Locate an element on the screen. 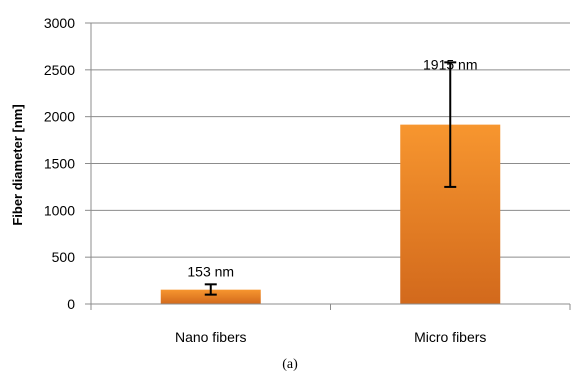 This screenshot has height=381, width=581. y-axis-title: Fiber diameter [nm] is located at coordinates (17, 164).